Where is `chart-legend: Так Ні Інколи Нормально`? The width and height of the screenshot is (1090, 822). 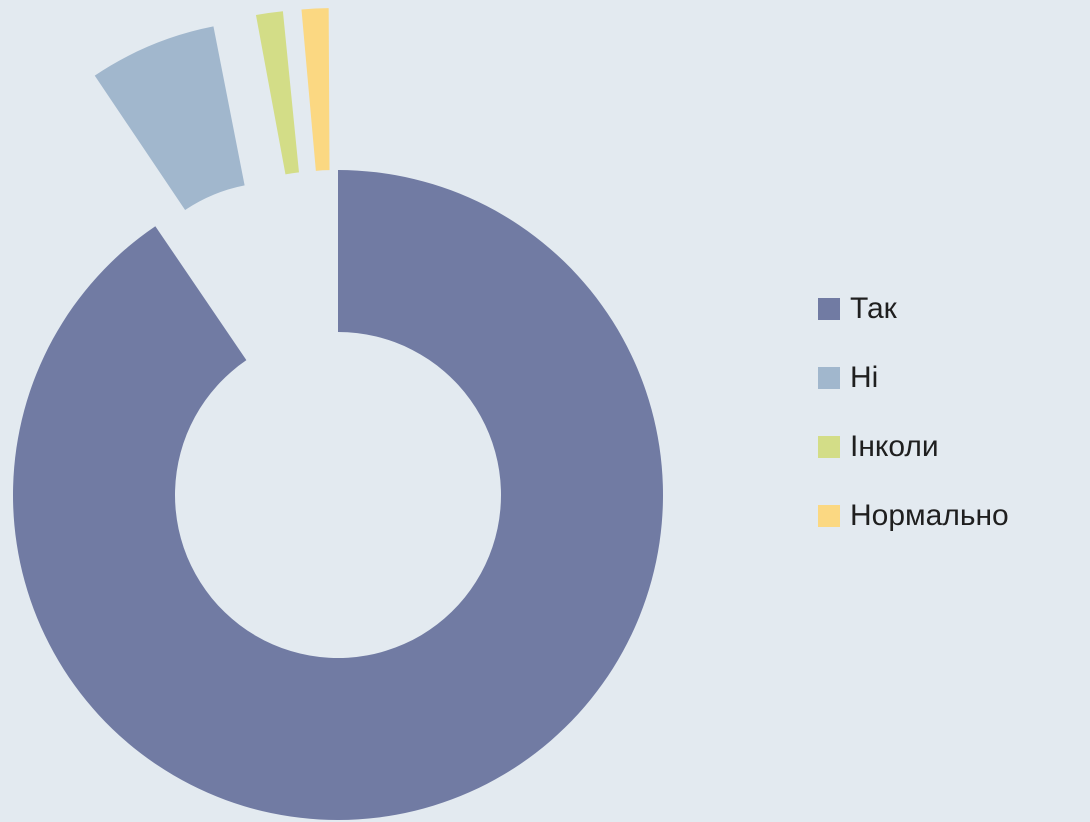 chart-legend: Так Ні Інколи Нормально is located at coordinates (913, 430).